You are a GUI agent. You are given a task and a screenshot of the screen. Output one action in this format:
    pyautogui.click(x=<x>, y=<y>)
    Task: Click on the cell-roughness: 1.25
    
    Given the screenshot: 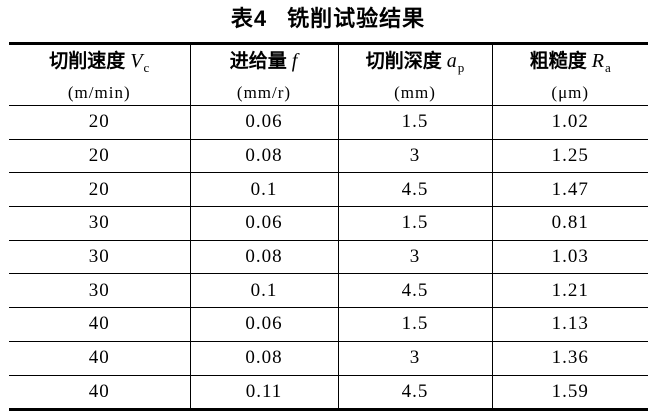 What is the action you would take?
    pyautogui.click(x=569, y=156)
    